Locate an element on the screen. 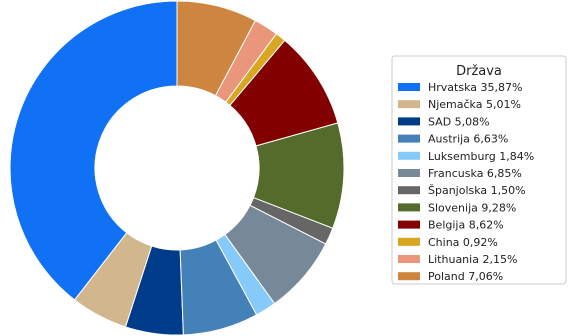 The image size is (568, 336). legend-label-1: Njemačka 5,01% is located at coordinates (474, 104).